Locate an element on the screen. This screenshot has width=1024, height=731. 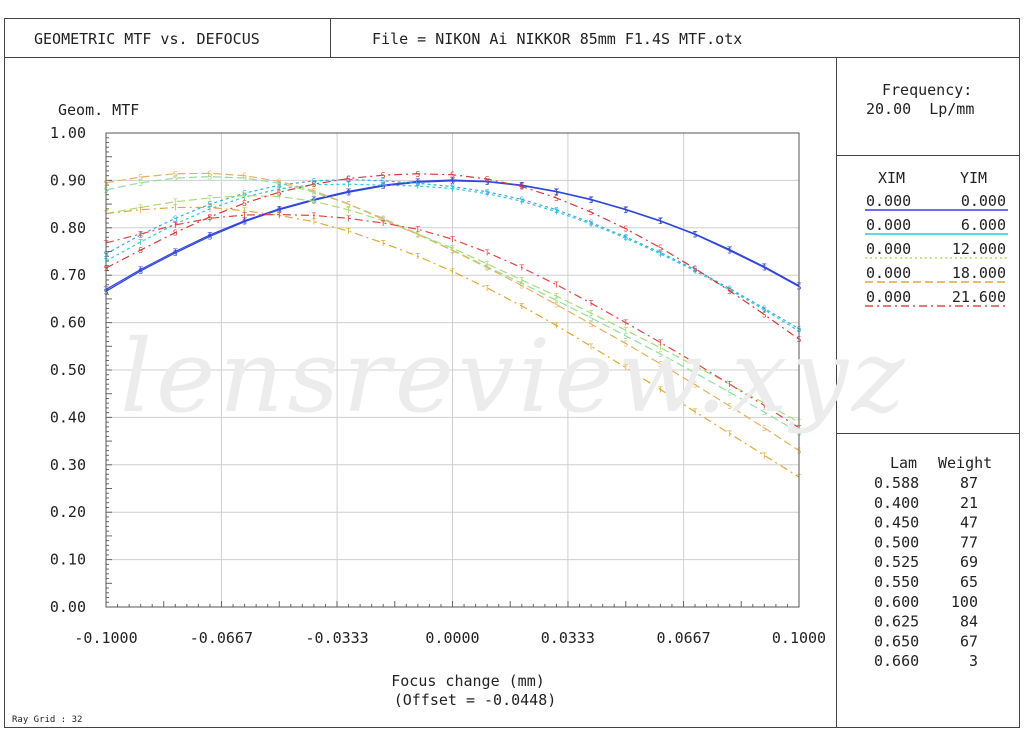
wavelength-value: 0.600 is located at coordinates (896, 602).